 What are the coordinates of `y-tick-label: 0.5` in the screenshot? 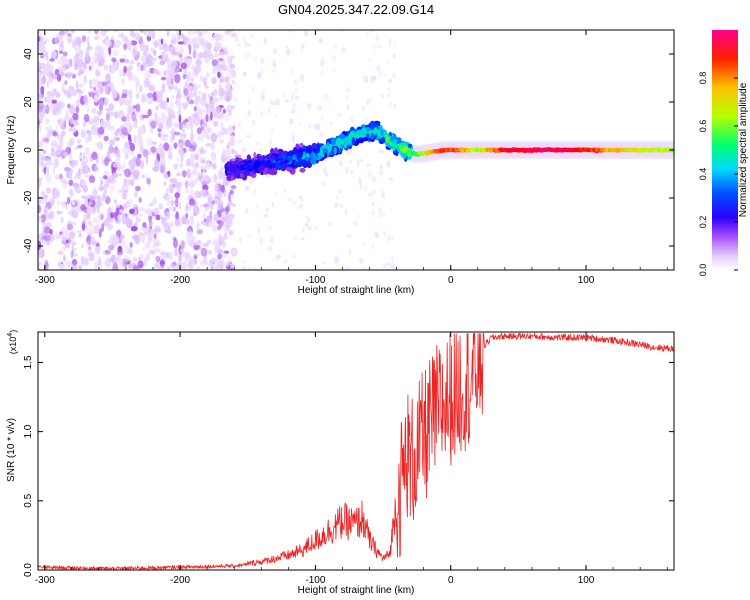 It's located at (28, 500).